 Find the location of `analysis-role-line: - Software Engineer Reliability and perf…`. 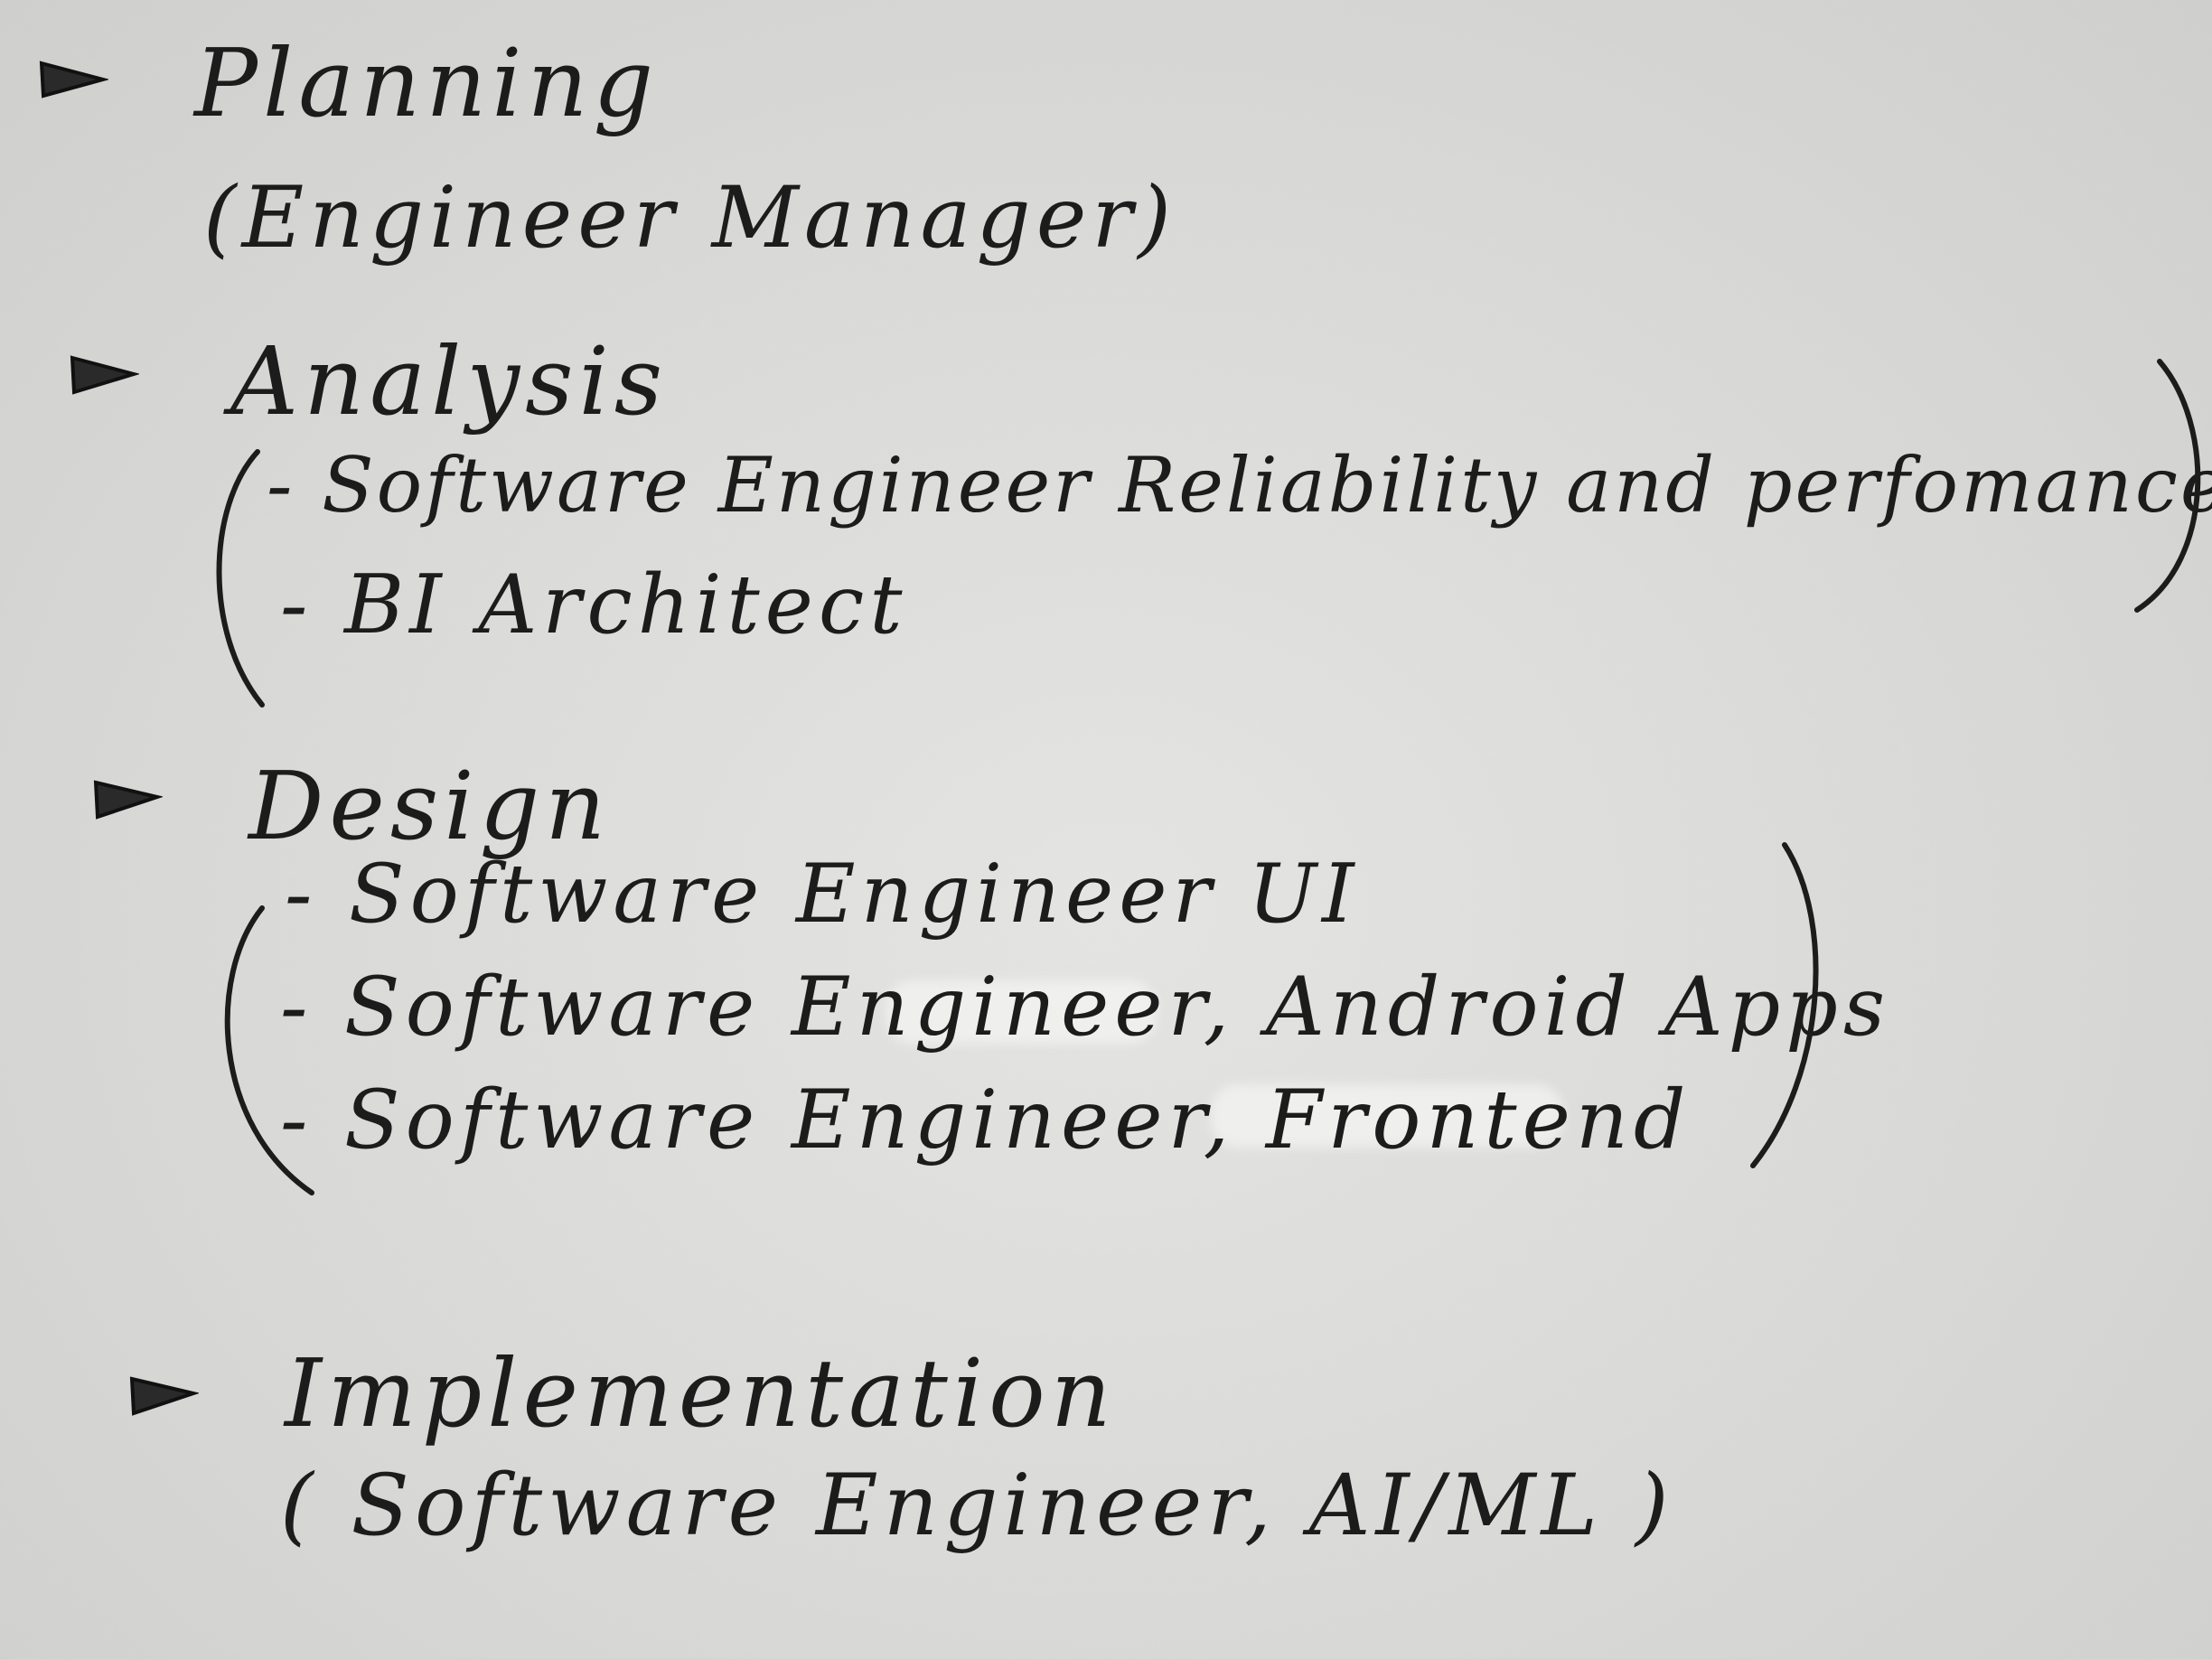

analysis-role-line: - Software Engineer Reliability and perf… is located at coordinates (1239, 485).